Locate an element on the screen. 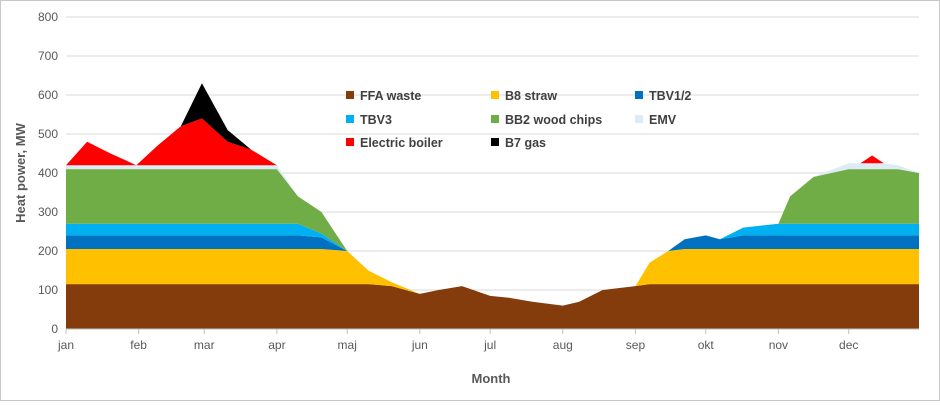  x-tick-label: apr is located at coordinates (276, 345).